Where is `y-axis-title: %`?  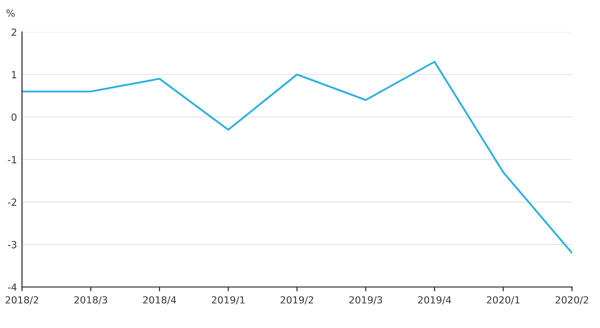 y-axis-title: % is located at coordinates (10, 13).